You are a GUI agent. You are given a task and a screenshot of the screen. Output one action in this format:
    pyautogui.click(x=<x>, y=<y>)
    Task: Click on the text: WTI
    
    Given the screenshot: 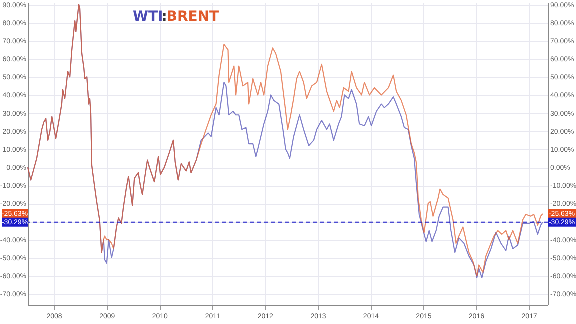 What is the action you would take?
    pyautogui.click(x=148, y=17)
    